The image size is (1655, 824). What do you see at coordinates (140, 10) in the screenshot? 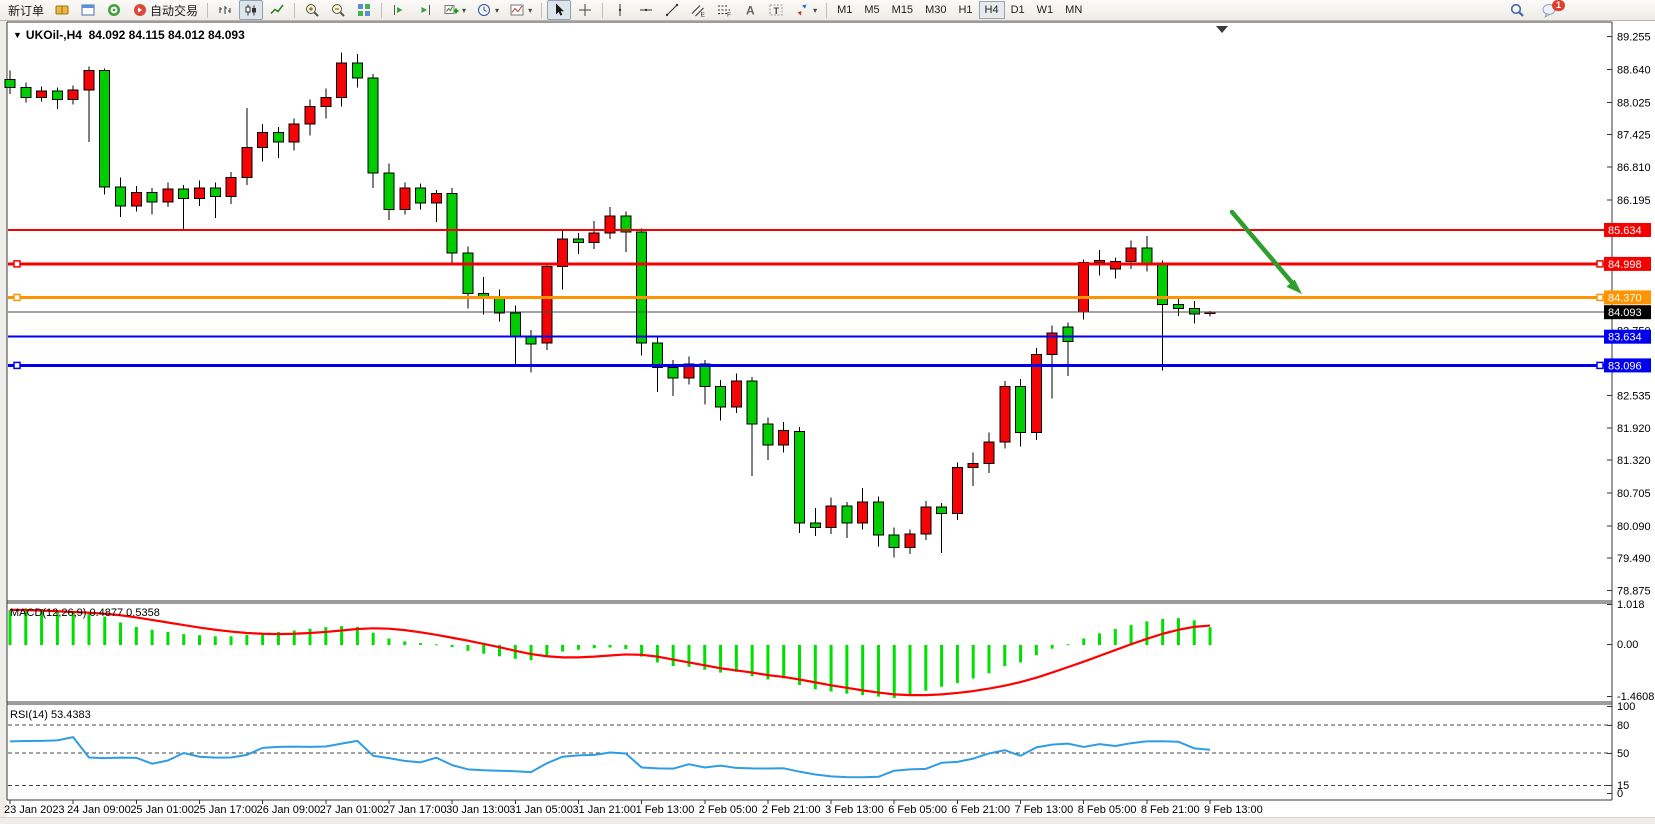
I see `auto-icon` at bounding box center [140, 10].